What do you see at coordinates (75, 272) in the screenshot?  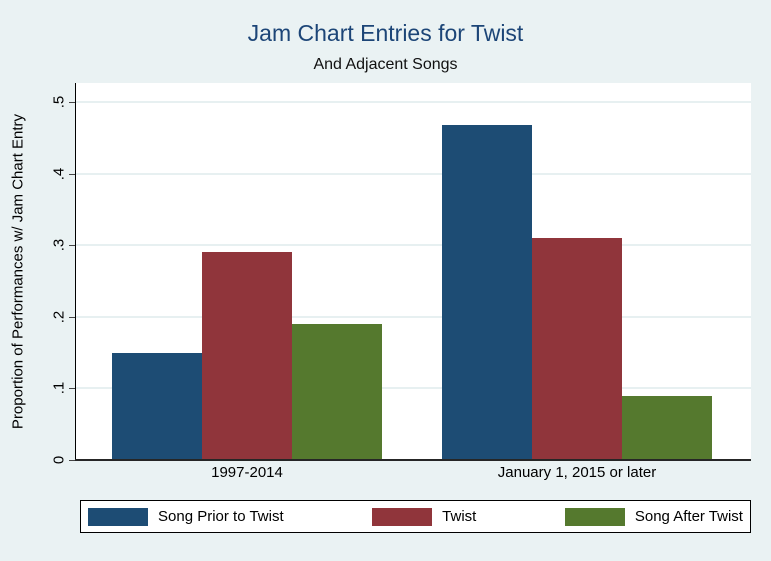 I see `y-axis-line` at bounding box center [75, 272].